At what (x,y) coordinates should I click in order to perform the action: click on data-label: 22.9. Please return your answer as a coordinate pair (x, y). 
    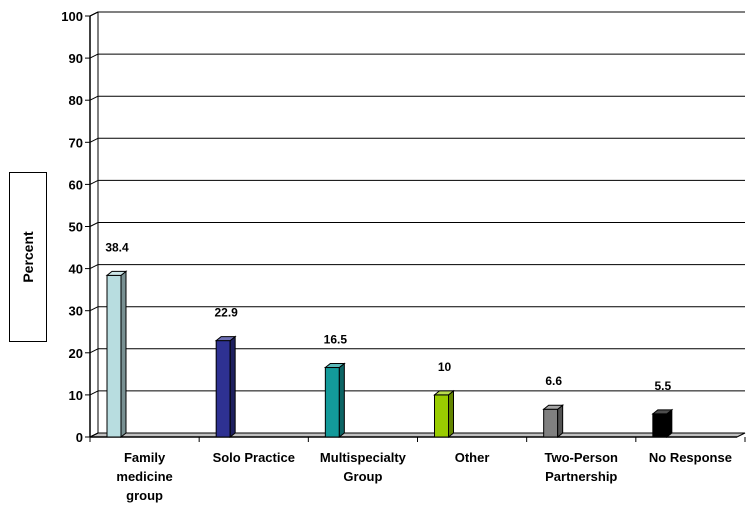
    Looking at the image, I should click on (226, 313).